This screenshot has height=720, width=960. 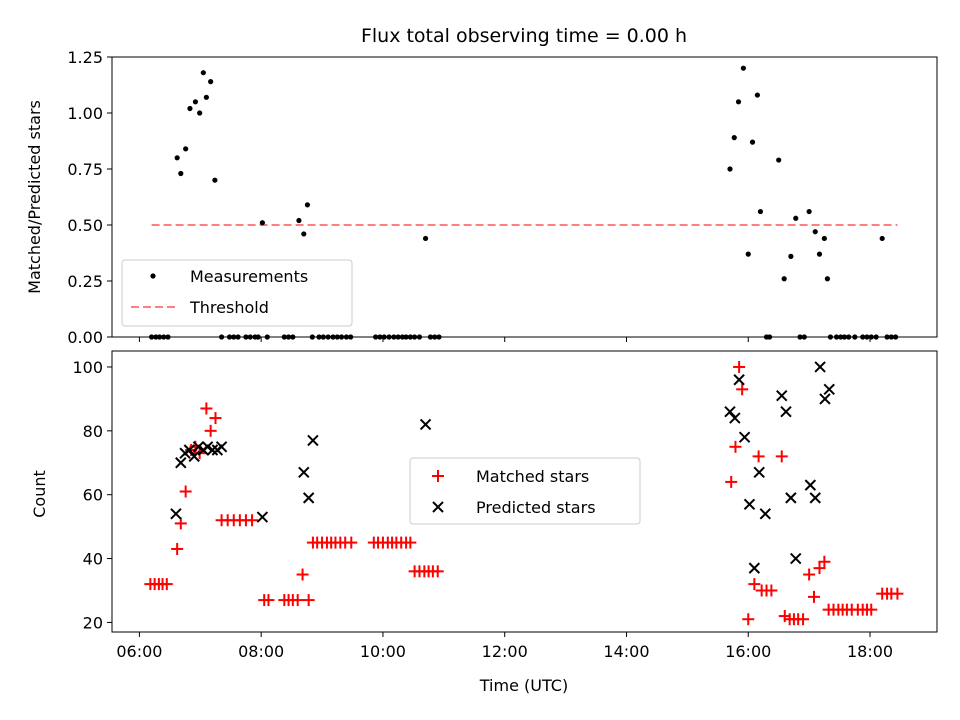 I want to click on legend-marker-measurements, so click(x=153, y=276).